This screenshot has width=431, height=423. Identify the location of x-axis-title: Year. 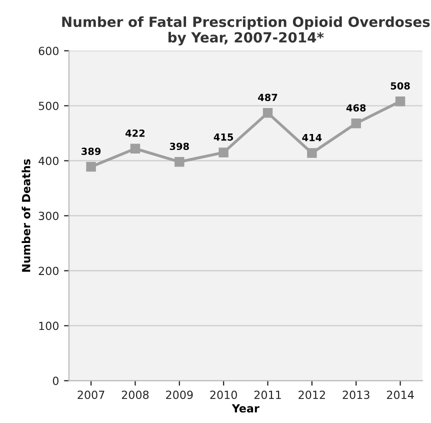
(246, 408).